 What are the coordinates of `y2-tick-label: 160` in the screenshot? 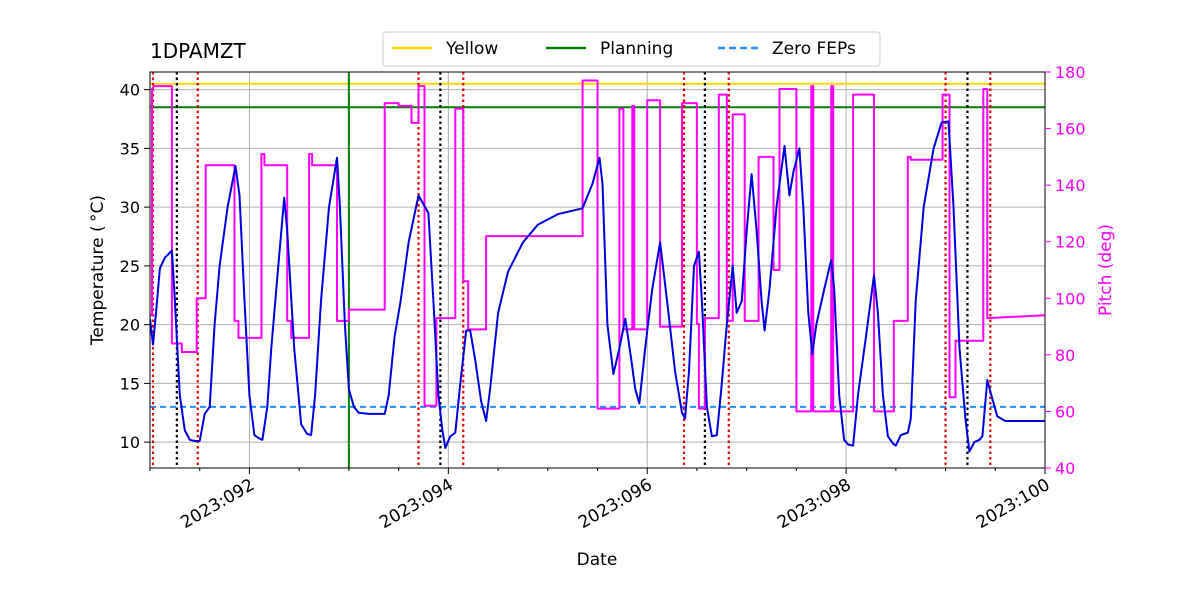 It's located at (1070, 129).